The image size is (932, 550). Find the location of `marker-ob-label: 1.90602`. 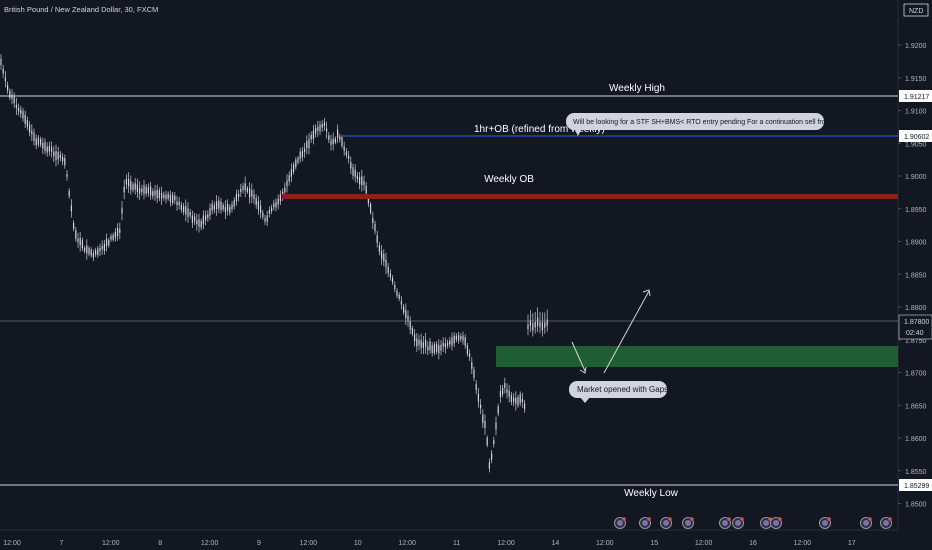

marker-ob-label: 1.90602 is located at coordinates (916, 137).